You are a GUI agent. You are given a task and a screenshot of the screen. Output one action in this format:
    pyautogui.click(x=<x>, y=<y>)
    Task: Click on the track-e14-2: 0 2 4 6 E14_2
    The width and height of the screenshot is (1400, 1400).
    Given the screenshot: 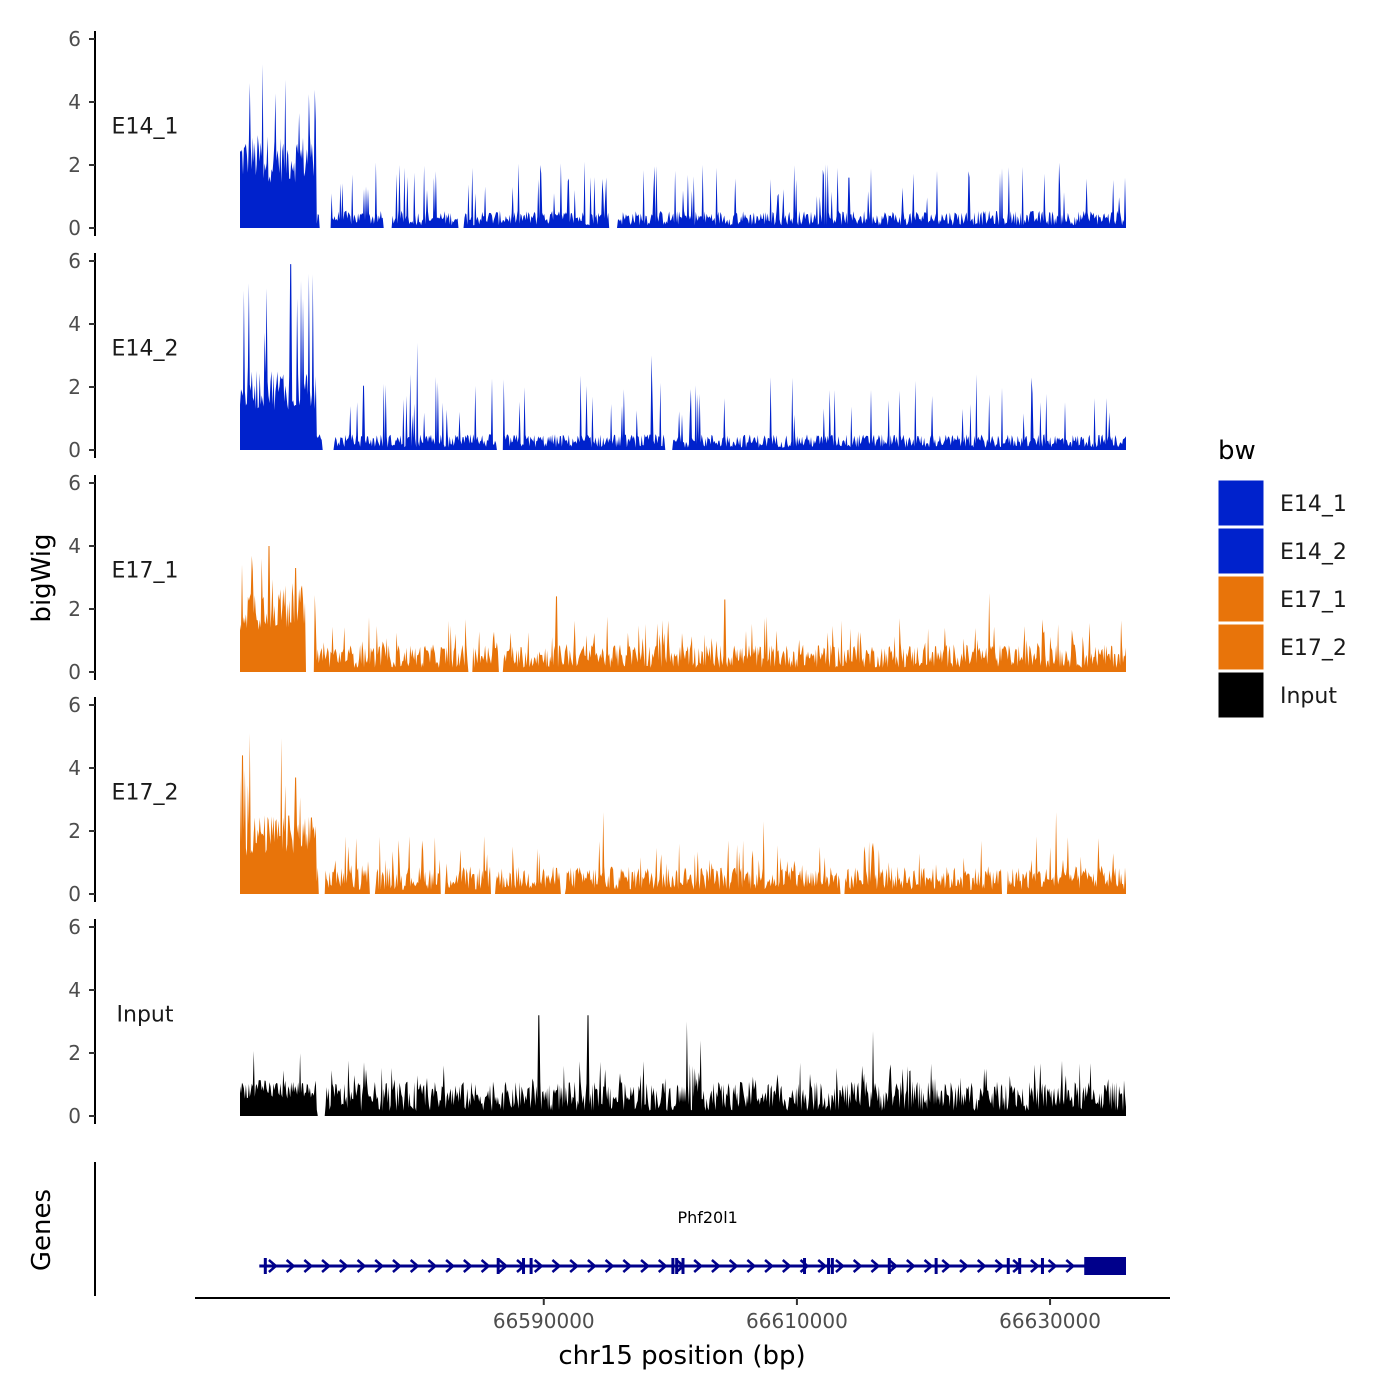 What is the action you would take?
    pyautogui.click(x=597, y=355)
    